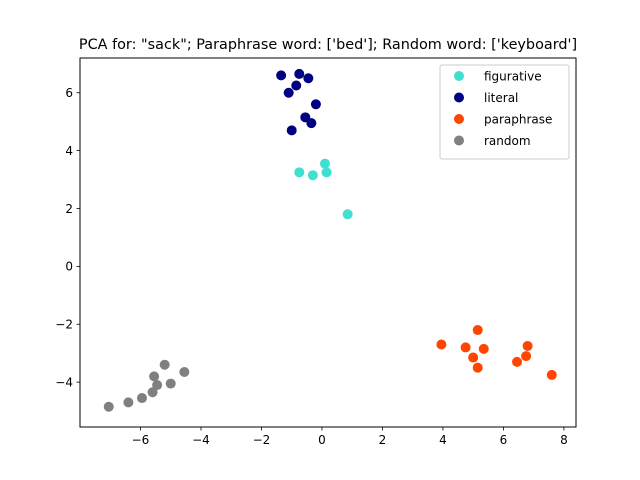  I want to click on legend-label-random: random, so click(507, 141).